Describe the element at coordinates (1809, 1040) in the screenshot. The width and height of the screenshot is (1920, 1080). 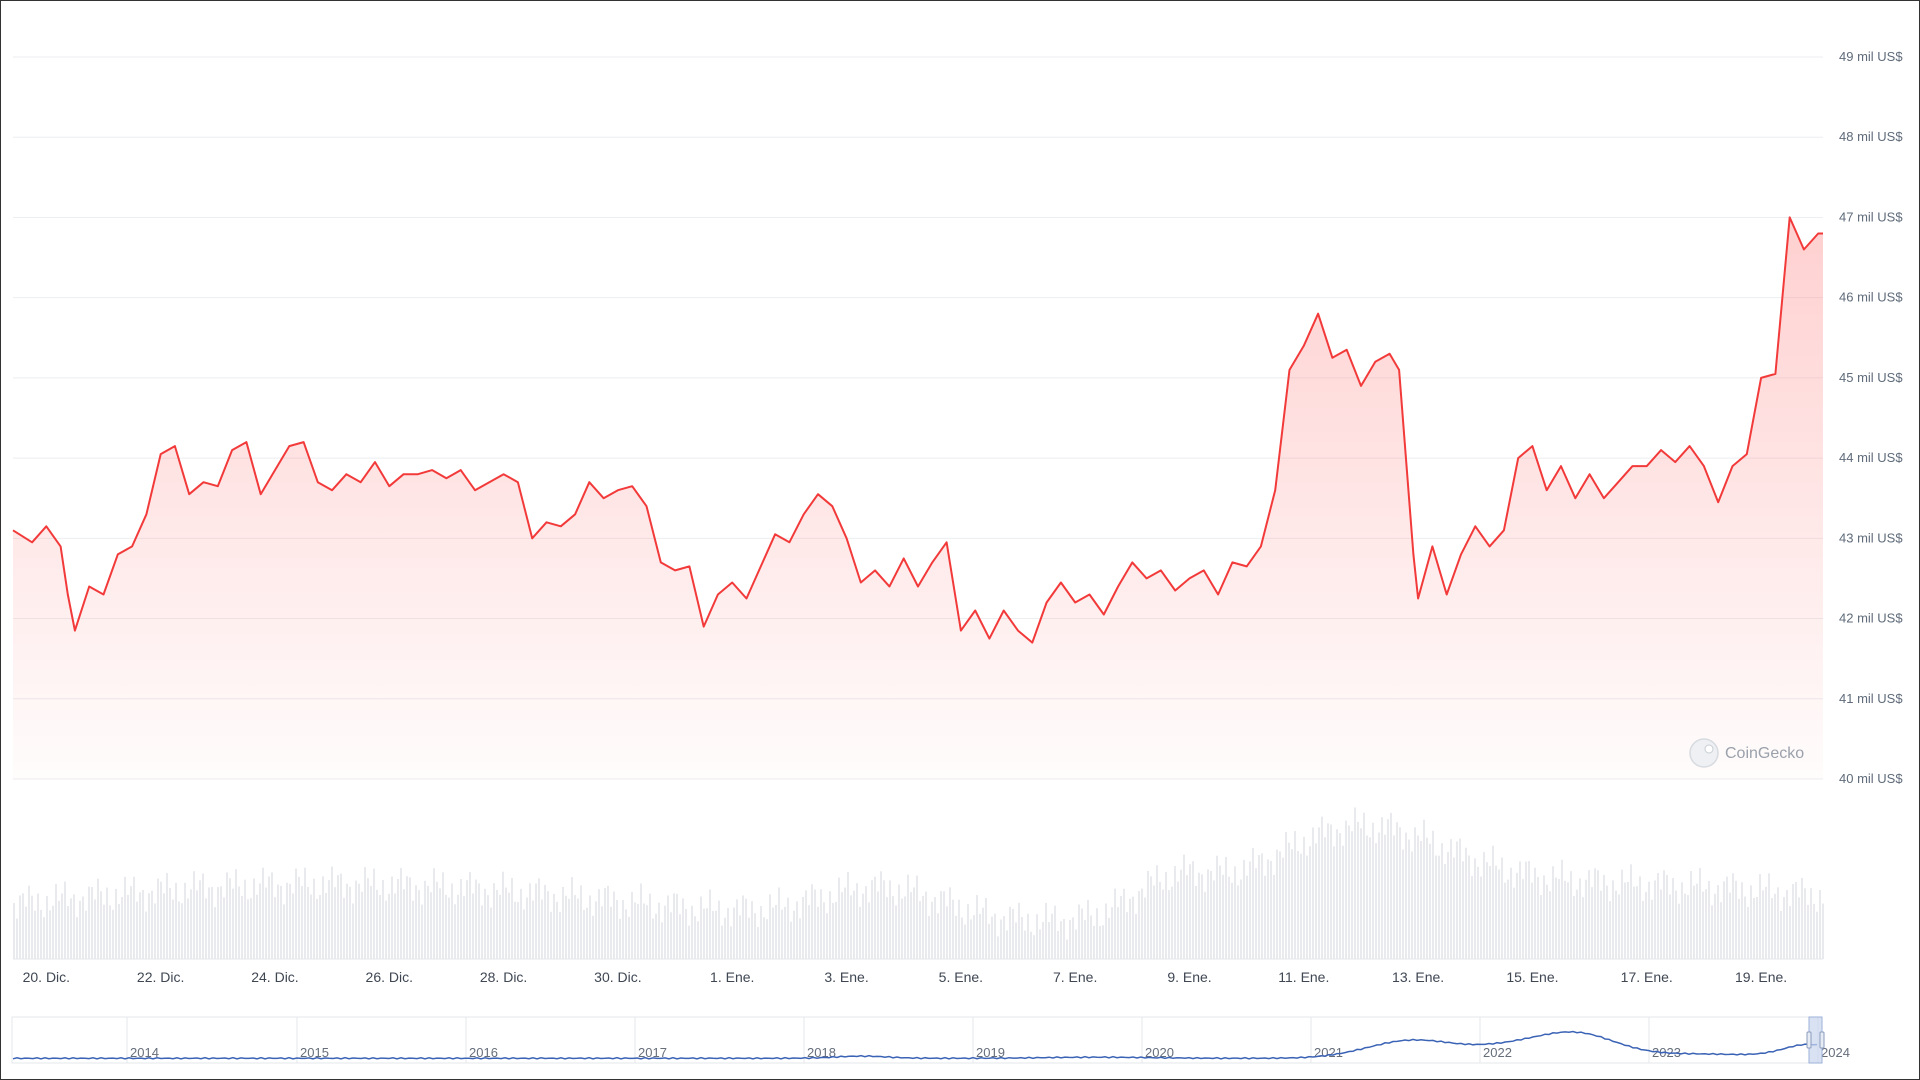
I see `navigator-left-handle` at that location.